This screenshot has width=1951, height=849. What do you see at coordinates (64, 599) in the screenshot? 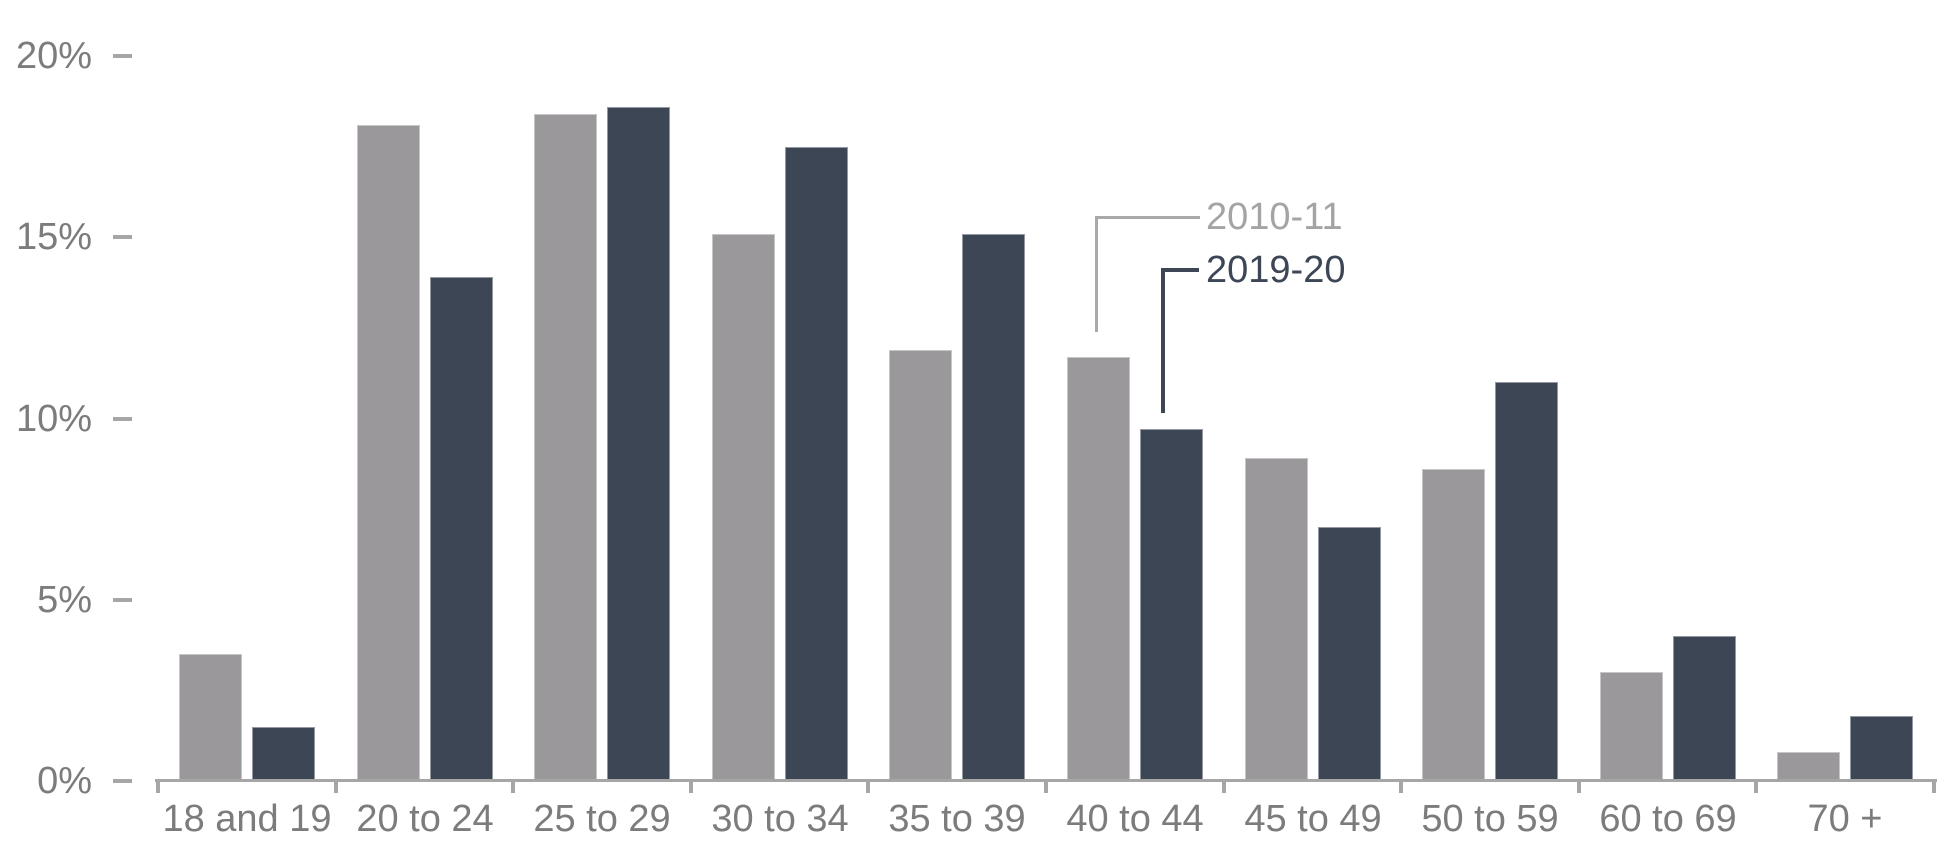
I see `y-axis-tick-label: 5%` at bounding box center [64, 599].